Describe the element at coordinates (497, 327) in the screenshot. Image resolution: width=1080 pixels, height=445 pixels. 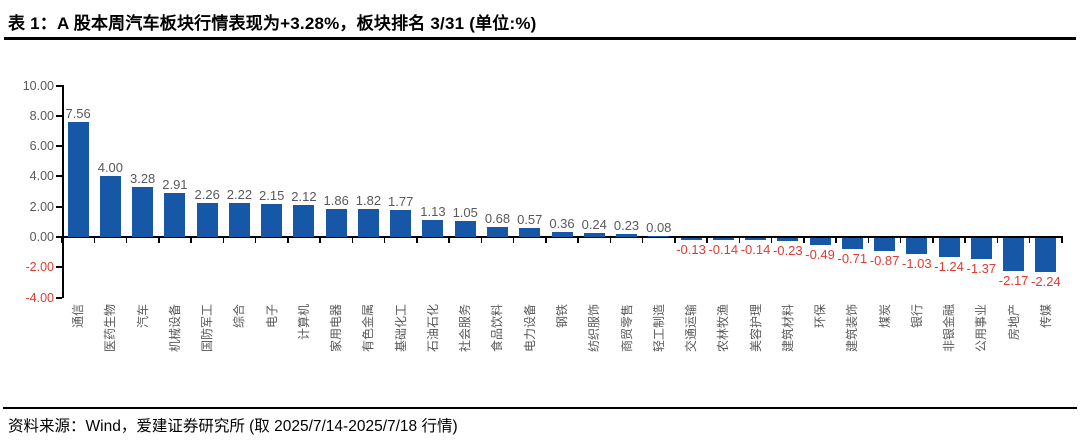
I see `category-label: 食品饮料` at that location.